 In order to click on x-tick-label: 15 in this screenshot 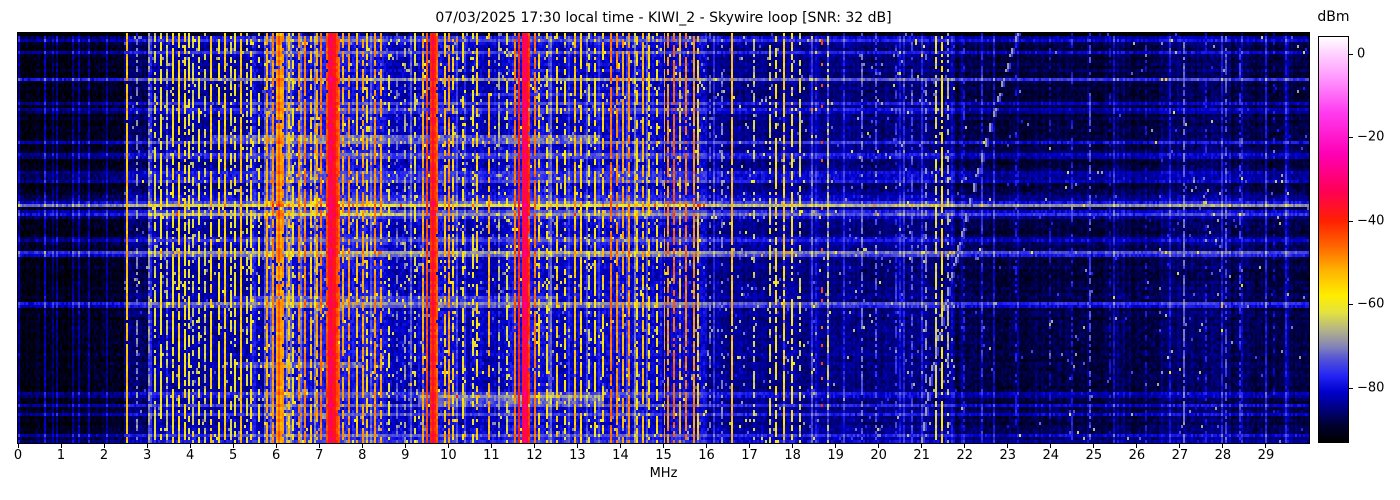, I will do `click(663, 455)`.